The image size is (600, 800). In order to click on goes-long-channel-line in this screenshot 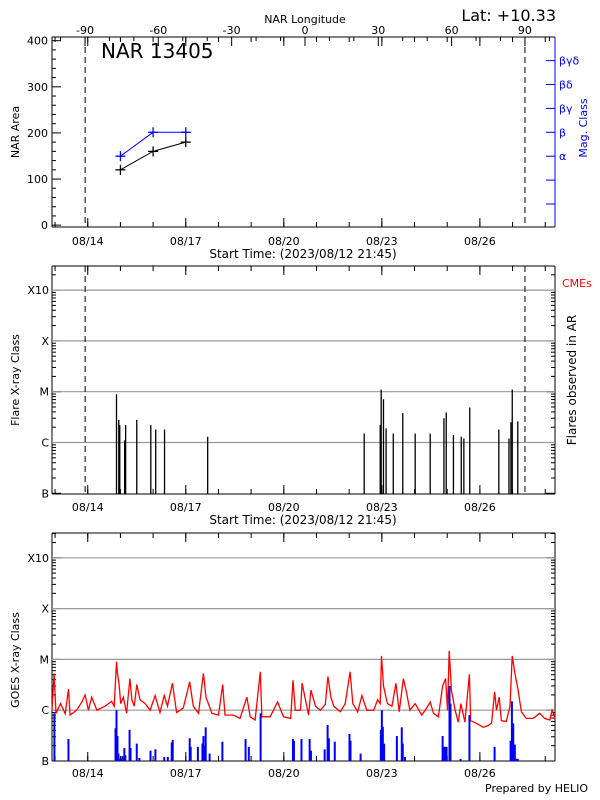, I will do `click(303, 689)`.